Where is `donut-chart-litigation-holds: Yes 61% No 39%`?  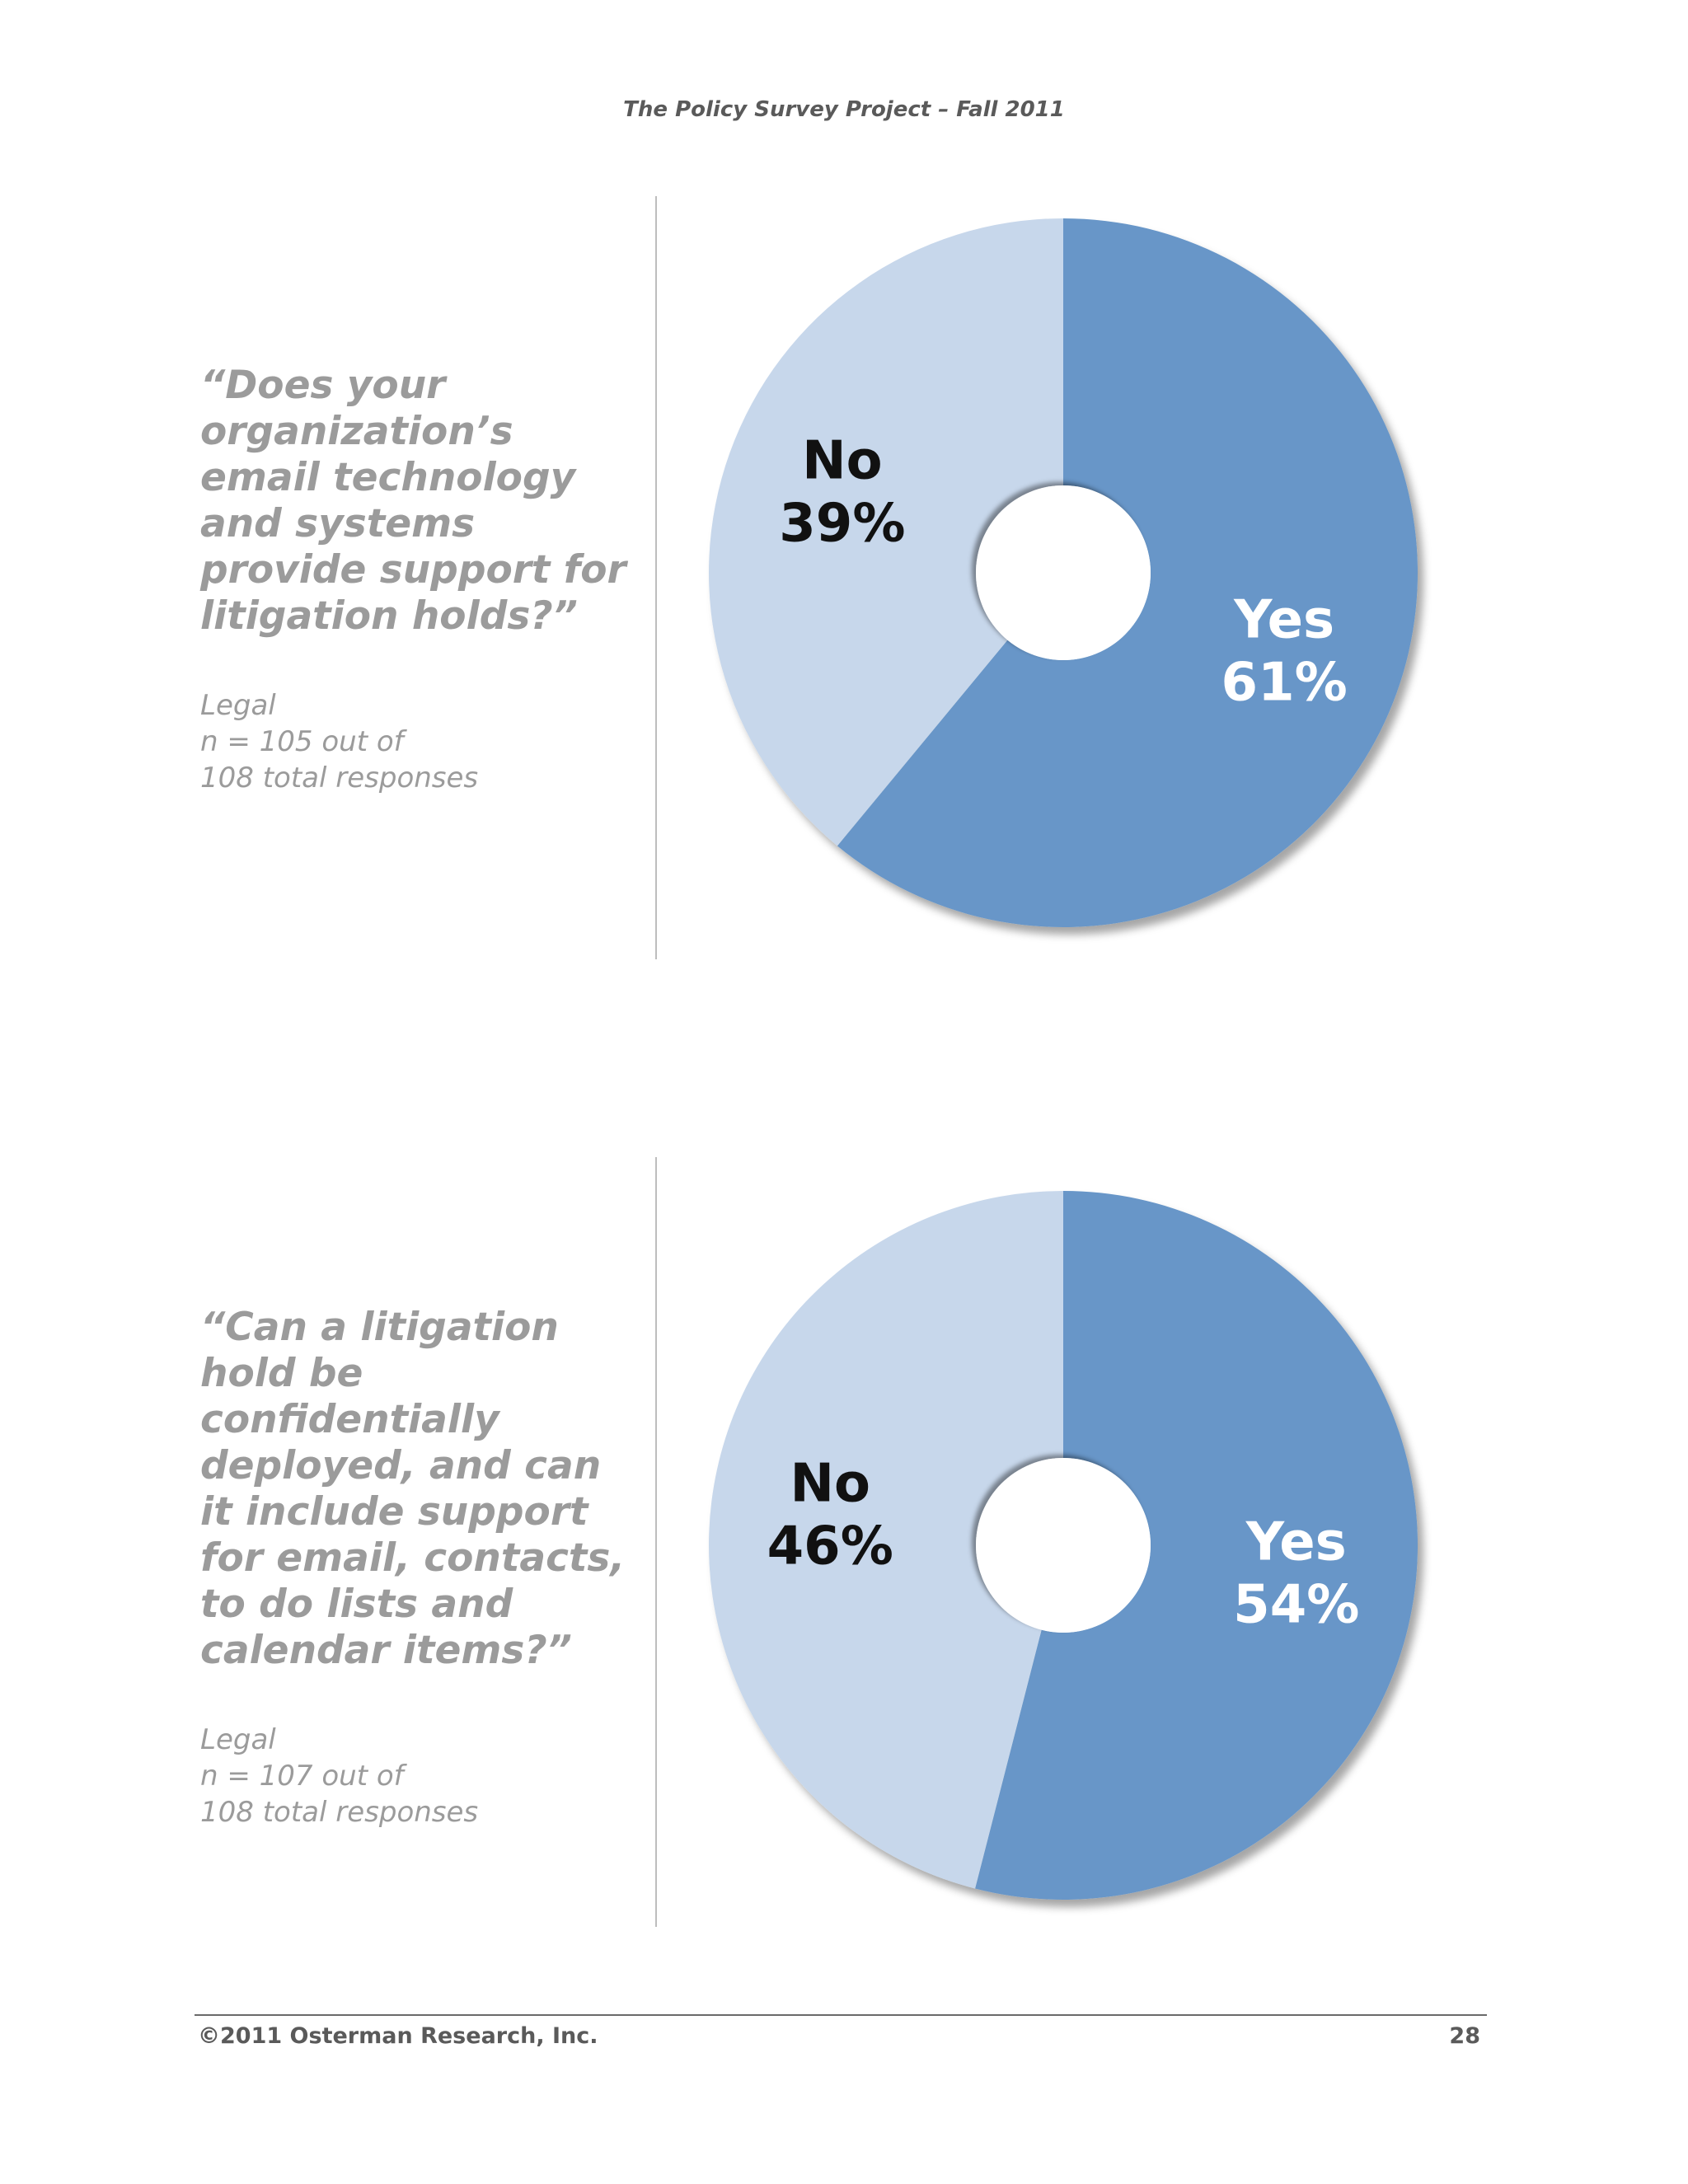 donut-chart-litigation-holds: Yes 61% No 39% is located at coordinates (1063, 572).